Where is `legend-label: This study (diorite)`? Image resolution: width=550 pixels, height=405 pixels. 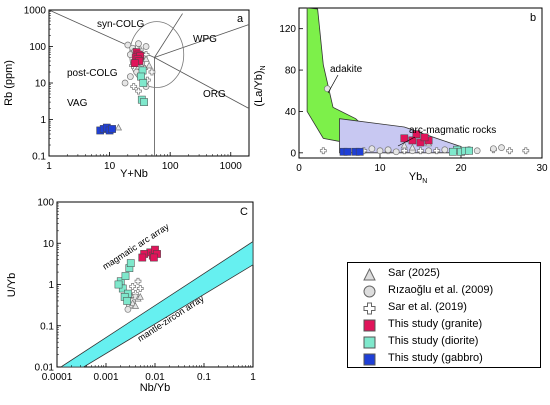
legend-label: This study (diorite) is located at coordinates (433, 341).